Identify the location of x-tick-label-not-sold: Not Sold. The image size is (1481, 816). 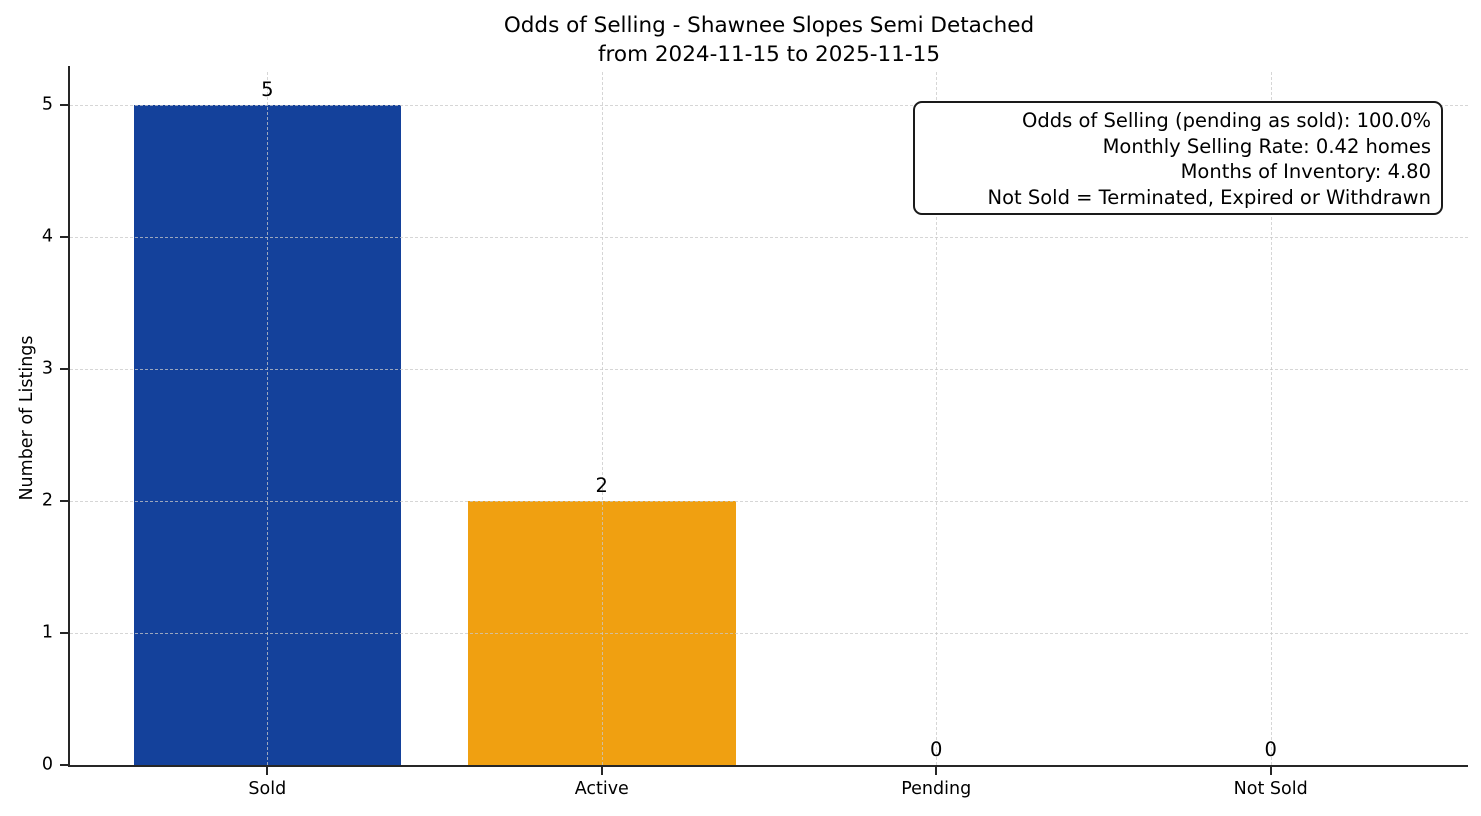
(1270, 789).